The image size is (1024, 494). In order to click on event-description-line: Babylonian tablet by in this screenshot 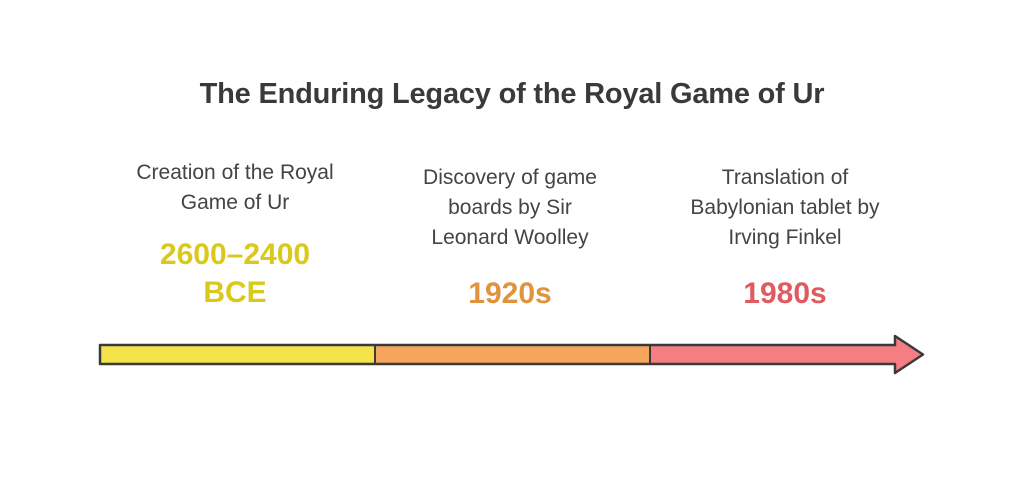, I will do `click(785, 207)`.